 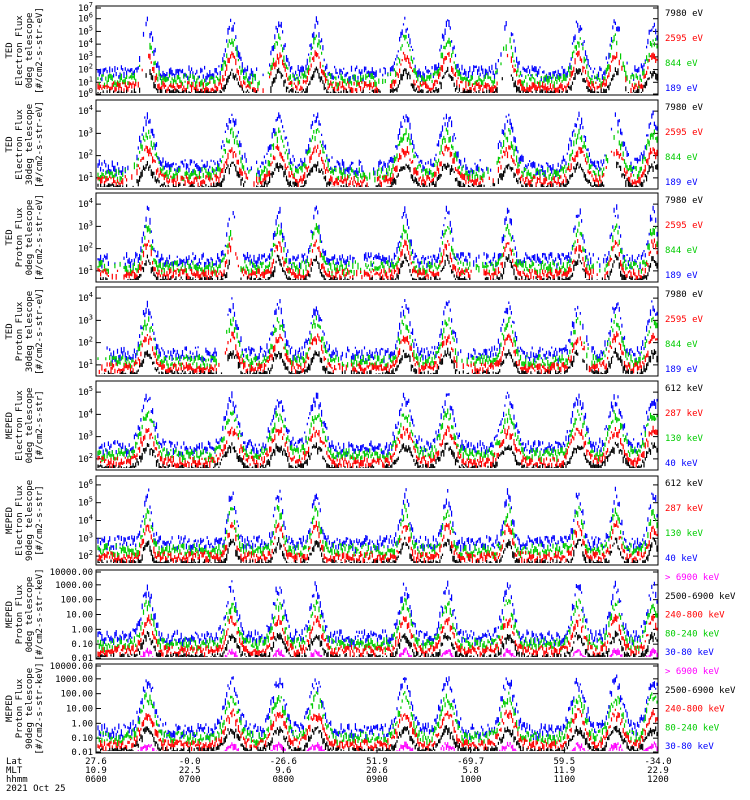 I want to click on x-tick-label-mlt: 10.9, so click(x=96, y=771).